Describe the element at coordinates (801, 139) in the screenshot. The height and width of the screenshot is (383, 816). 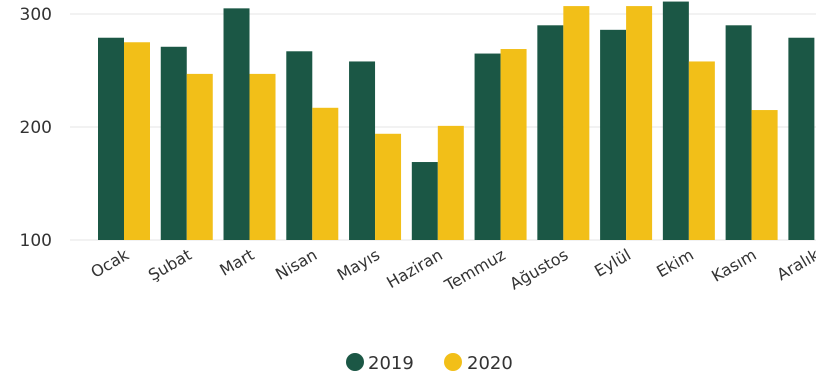
I see `bar-2019-aralık` at that location.